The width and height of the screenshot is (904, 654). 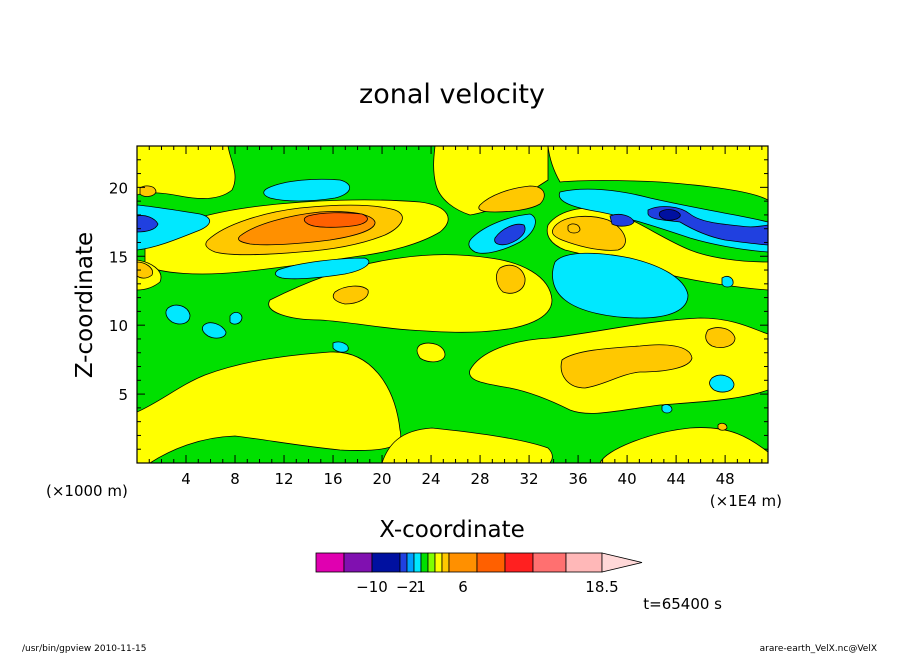 What do you see at coordinates (452, 94) in the screenshot?
I see `chart-title: zonal velocity` at bounding box center [452, 94].